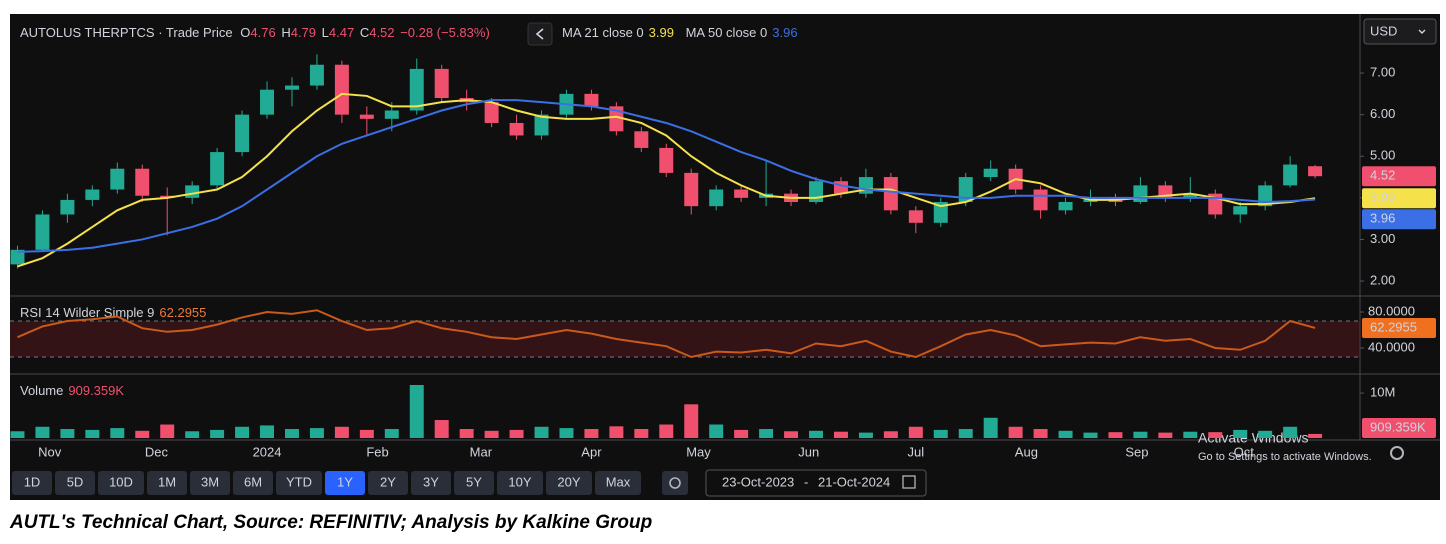 This screenshot has width=1446, height=544. I want to click on ohlc-label: H, so click(285, 32).